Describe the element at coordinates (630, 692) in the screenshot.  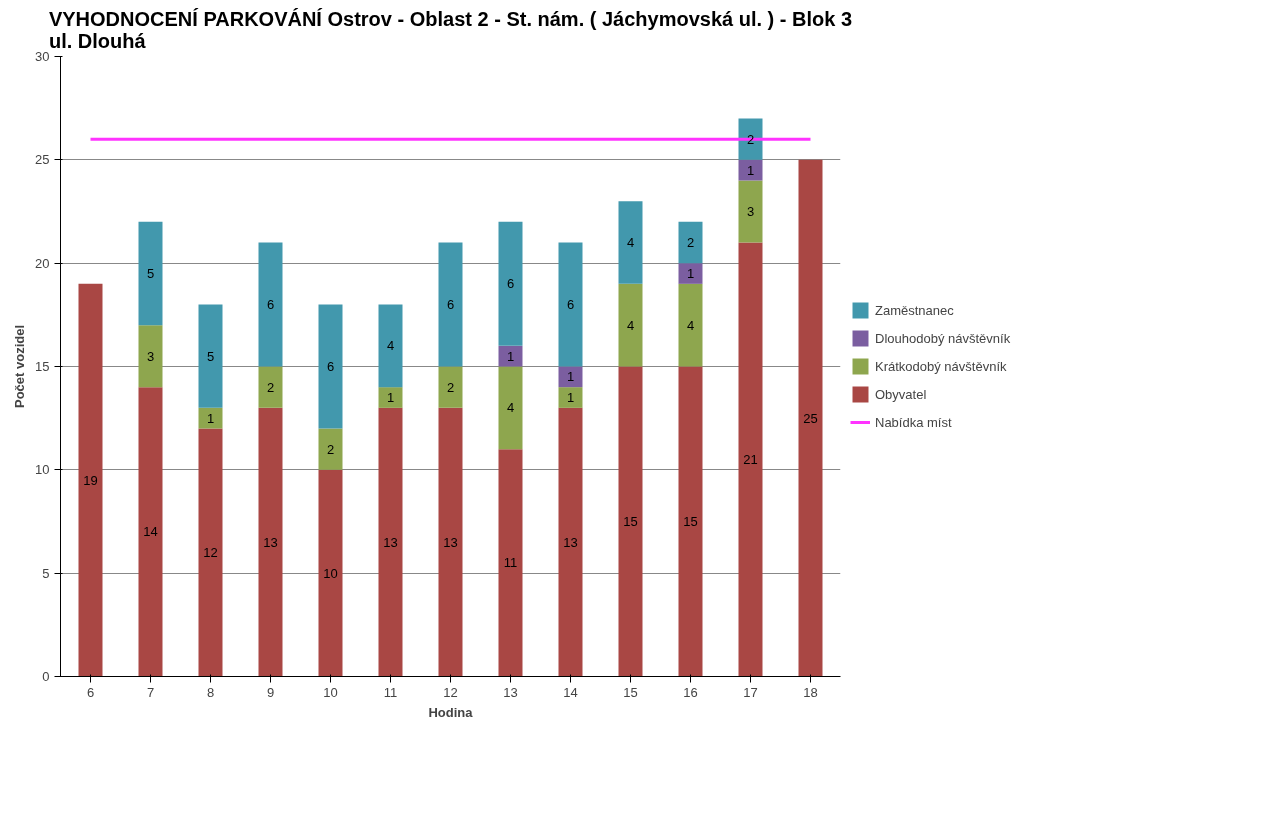
I see `x-tick-label: 15` at that location.